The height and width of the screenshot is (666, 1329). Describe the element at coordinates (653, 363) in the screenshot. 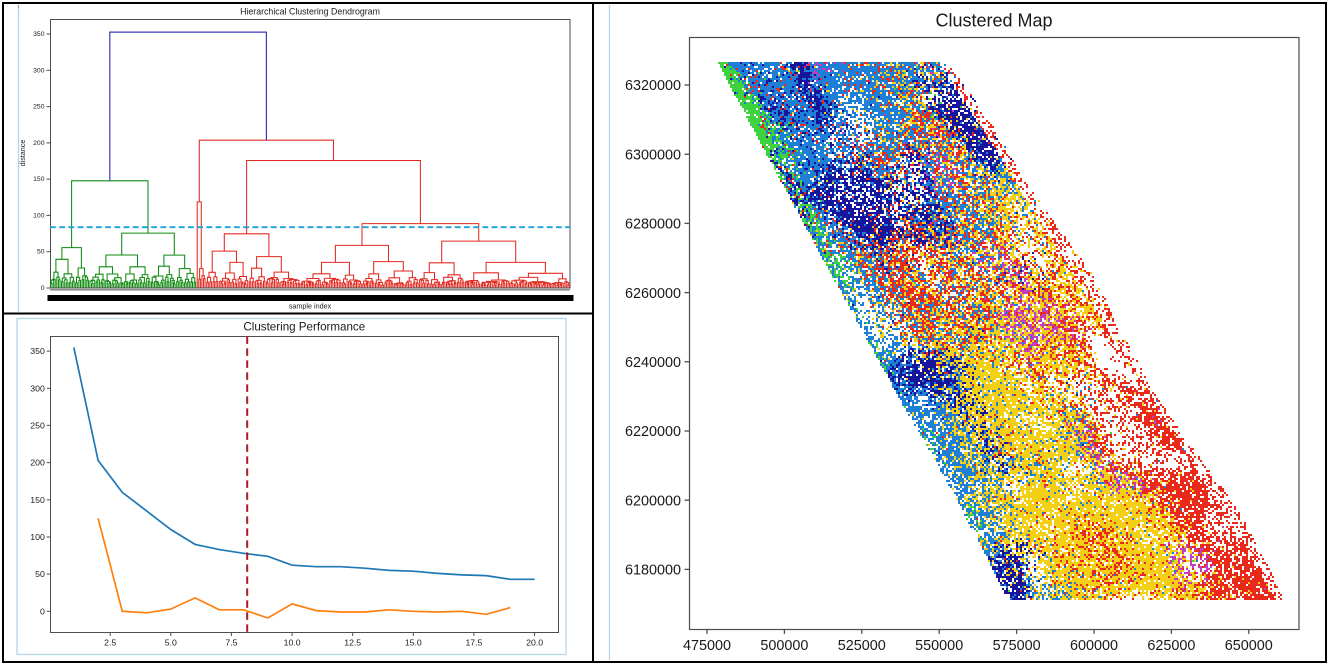

I see `svg-text: 6240000` at that location.